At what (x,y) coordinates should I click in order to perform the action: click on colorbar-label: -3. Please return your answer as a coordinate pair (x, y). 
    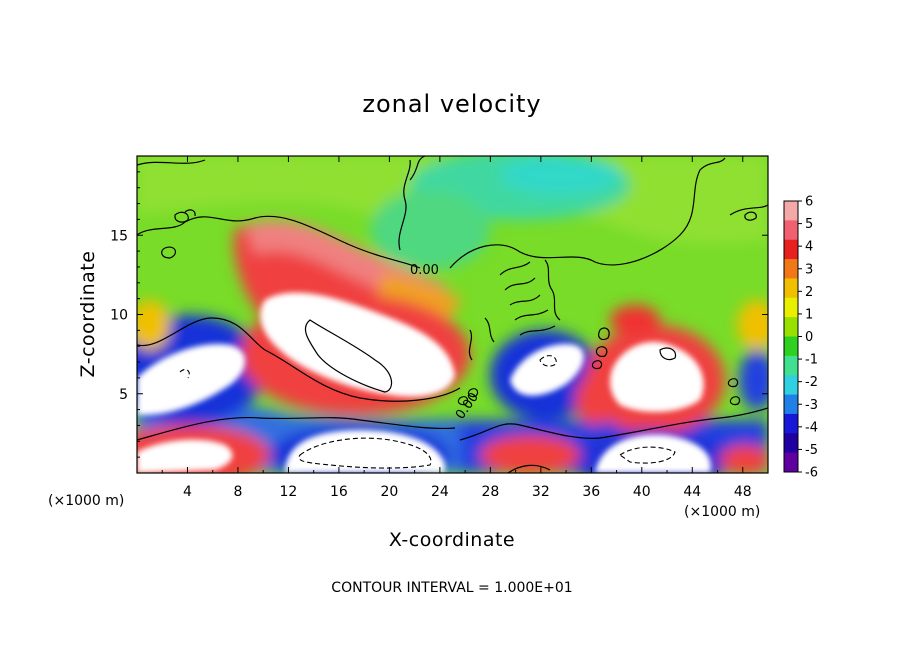
    Looking at the image, I should click on (811, 405).